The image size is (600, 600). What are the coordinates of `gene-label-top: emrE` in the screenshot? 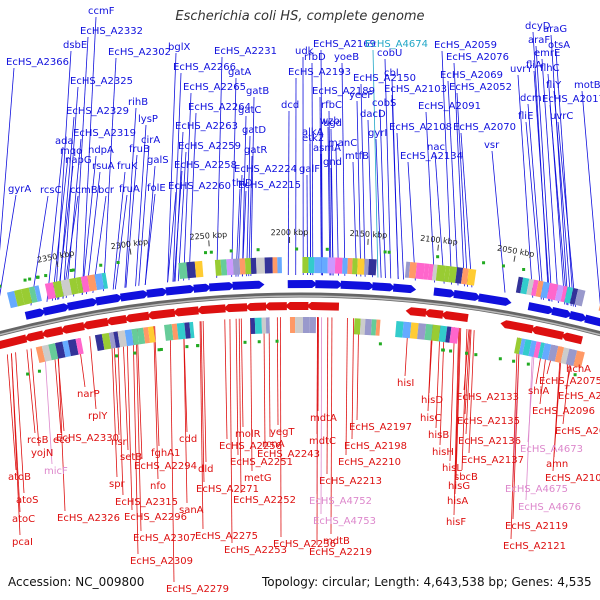 It's located at (547, 53).